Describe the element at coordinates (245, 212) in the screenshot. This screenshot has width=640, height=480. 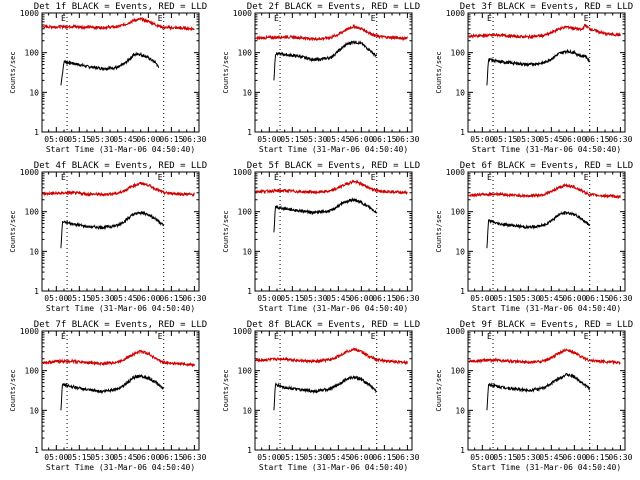
I see `y-tick-label: 100` at that location.